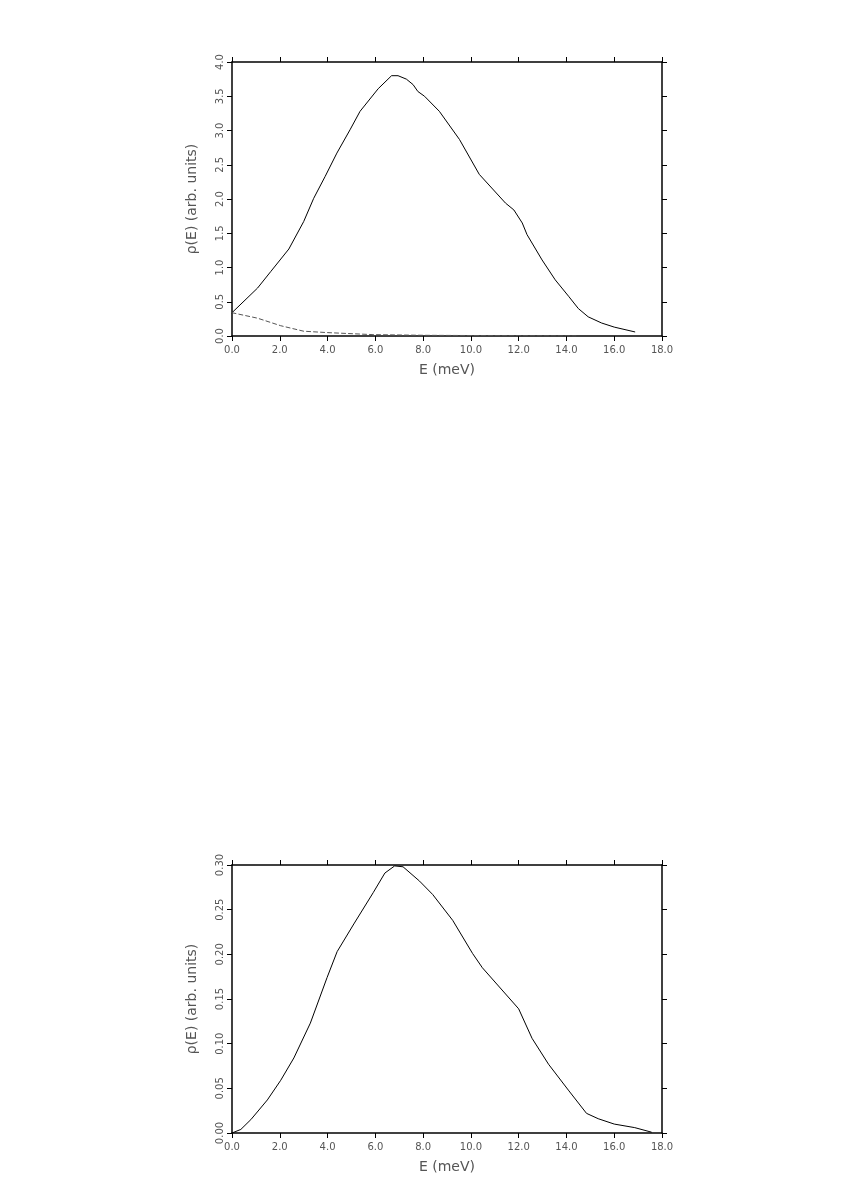 The height and width of the screenshot is (1178, 864). What do you see at coordinates (219, 909) in the screenshot?
I see `y-tick-label: 0.25` at bounding box center [219, 909].